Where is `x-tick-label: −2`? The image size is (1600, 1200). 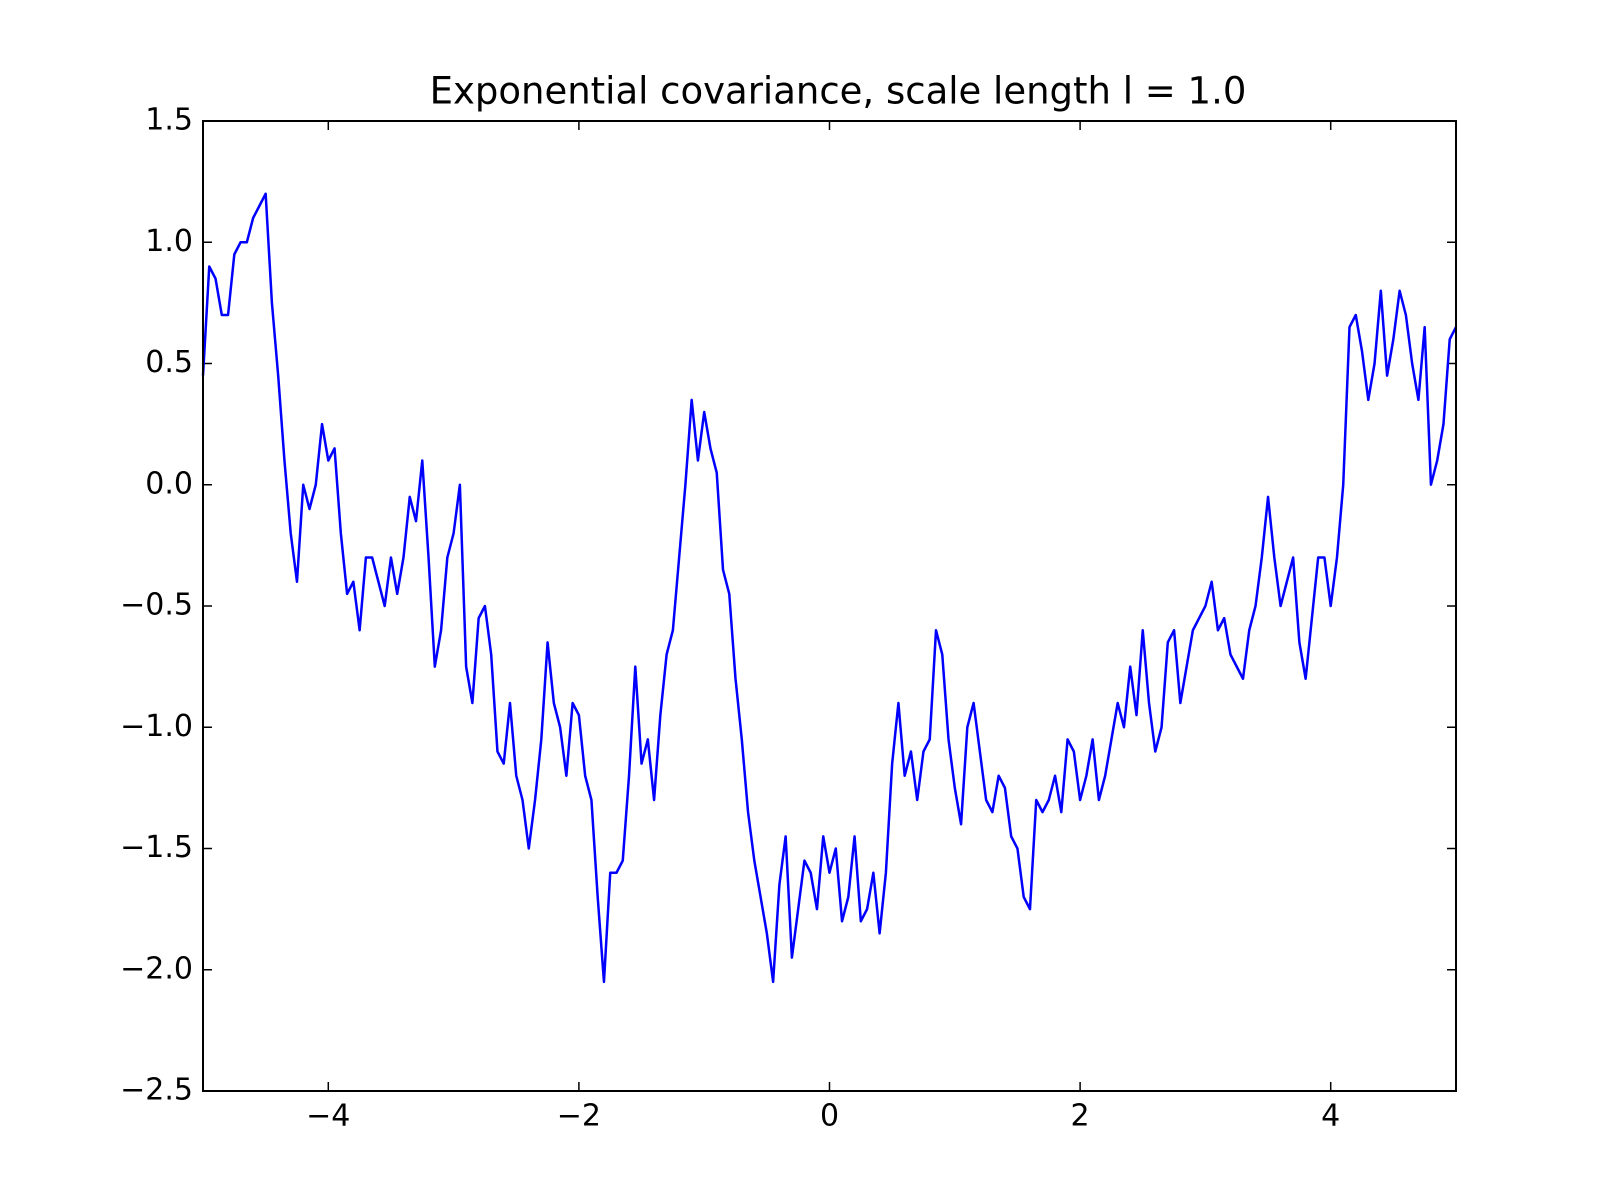 x-tick-label: −2 is located at coordinates (579, 1116).